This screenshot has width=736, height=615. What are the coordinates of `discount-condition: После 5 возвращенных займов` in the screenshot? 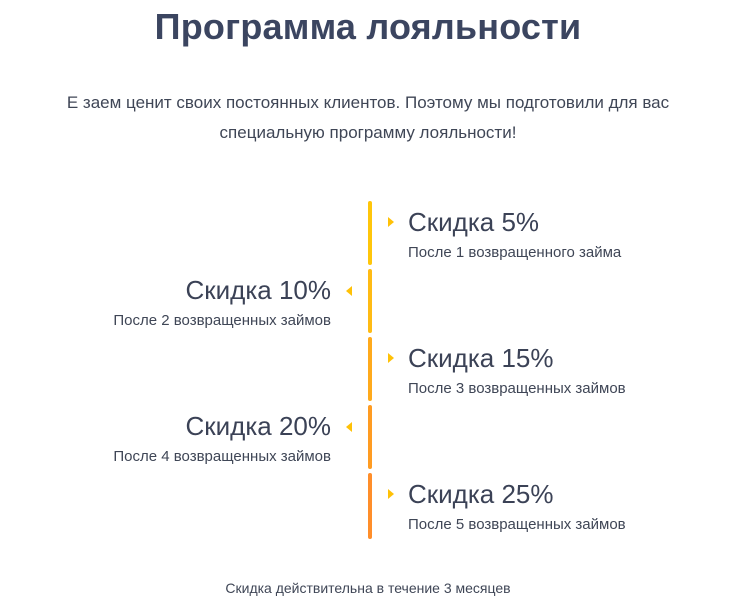 It's located at (517, 524).